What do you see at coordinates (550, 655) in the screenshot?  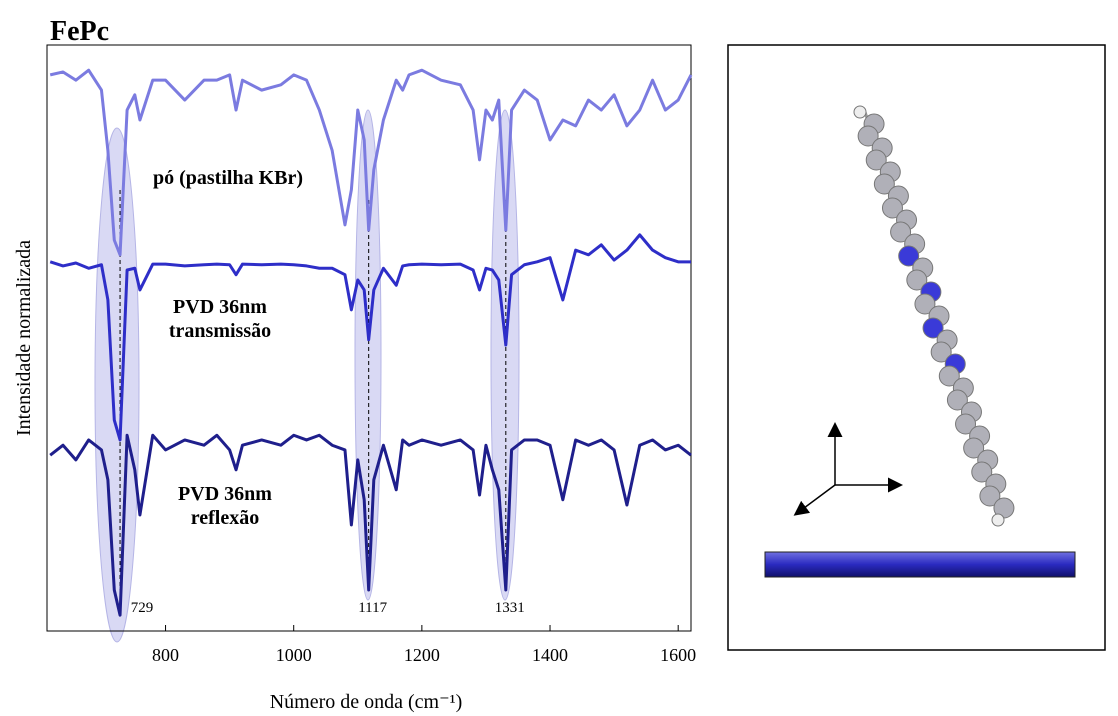 I see `x-tick-label: 1400` at bounding box center [550, 655].